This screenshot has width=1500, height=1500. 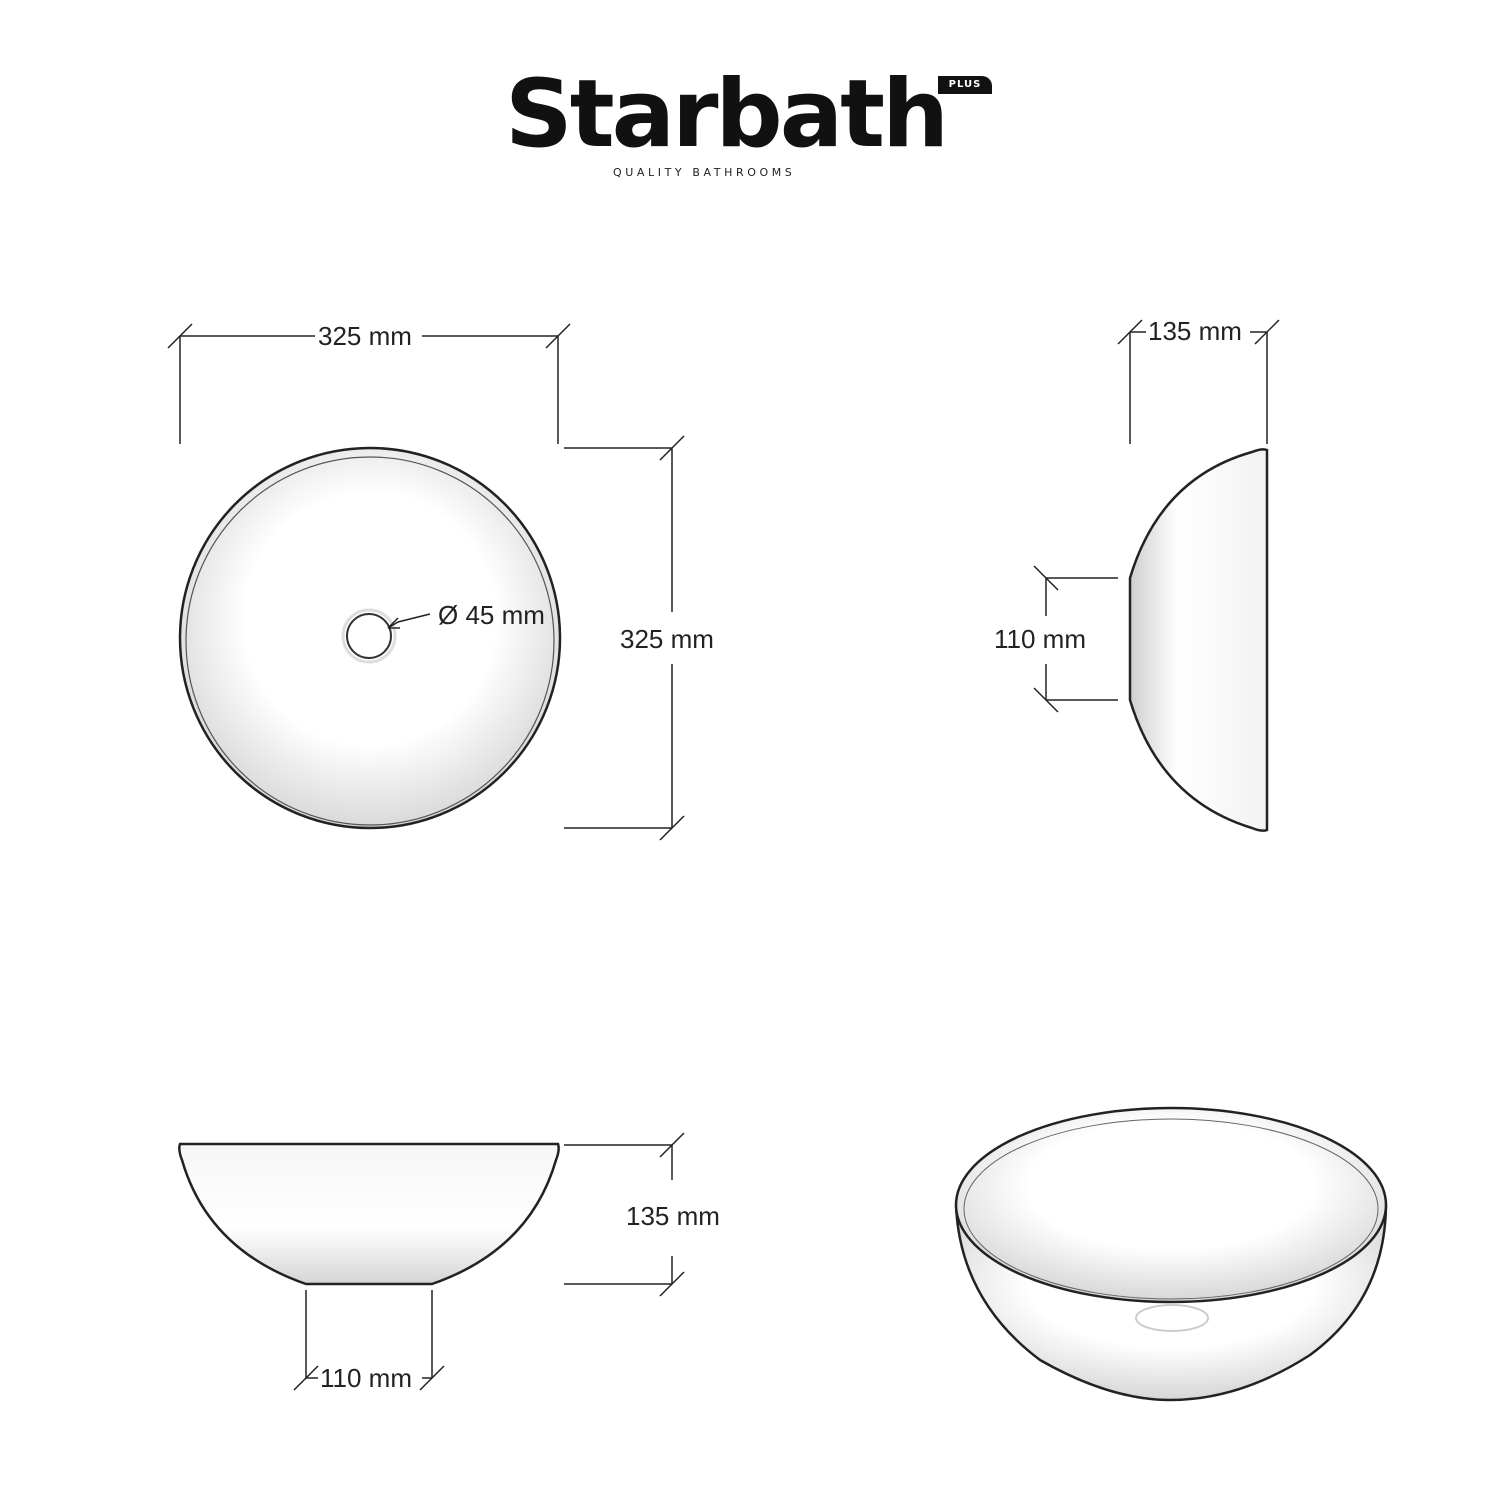 What do you see at coordinates (1172, 1318) in the screenshot?
I see `iso-drain-hole` at bounding box center [1172, 1318].